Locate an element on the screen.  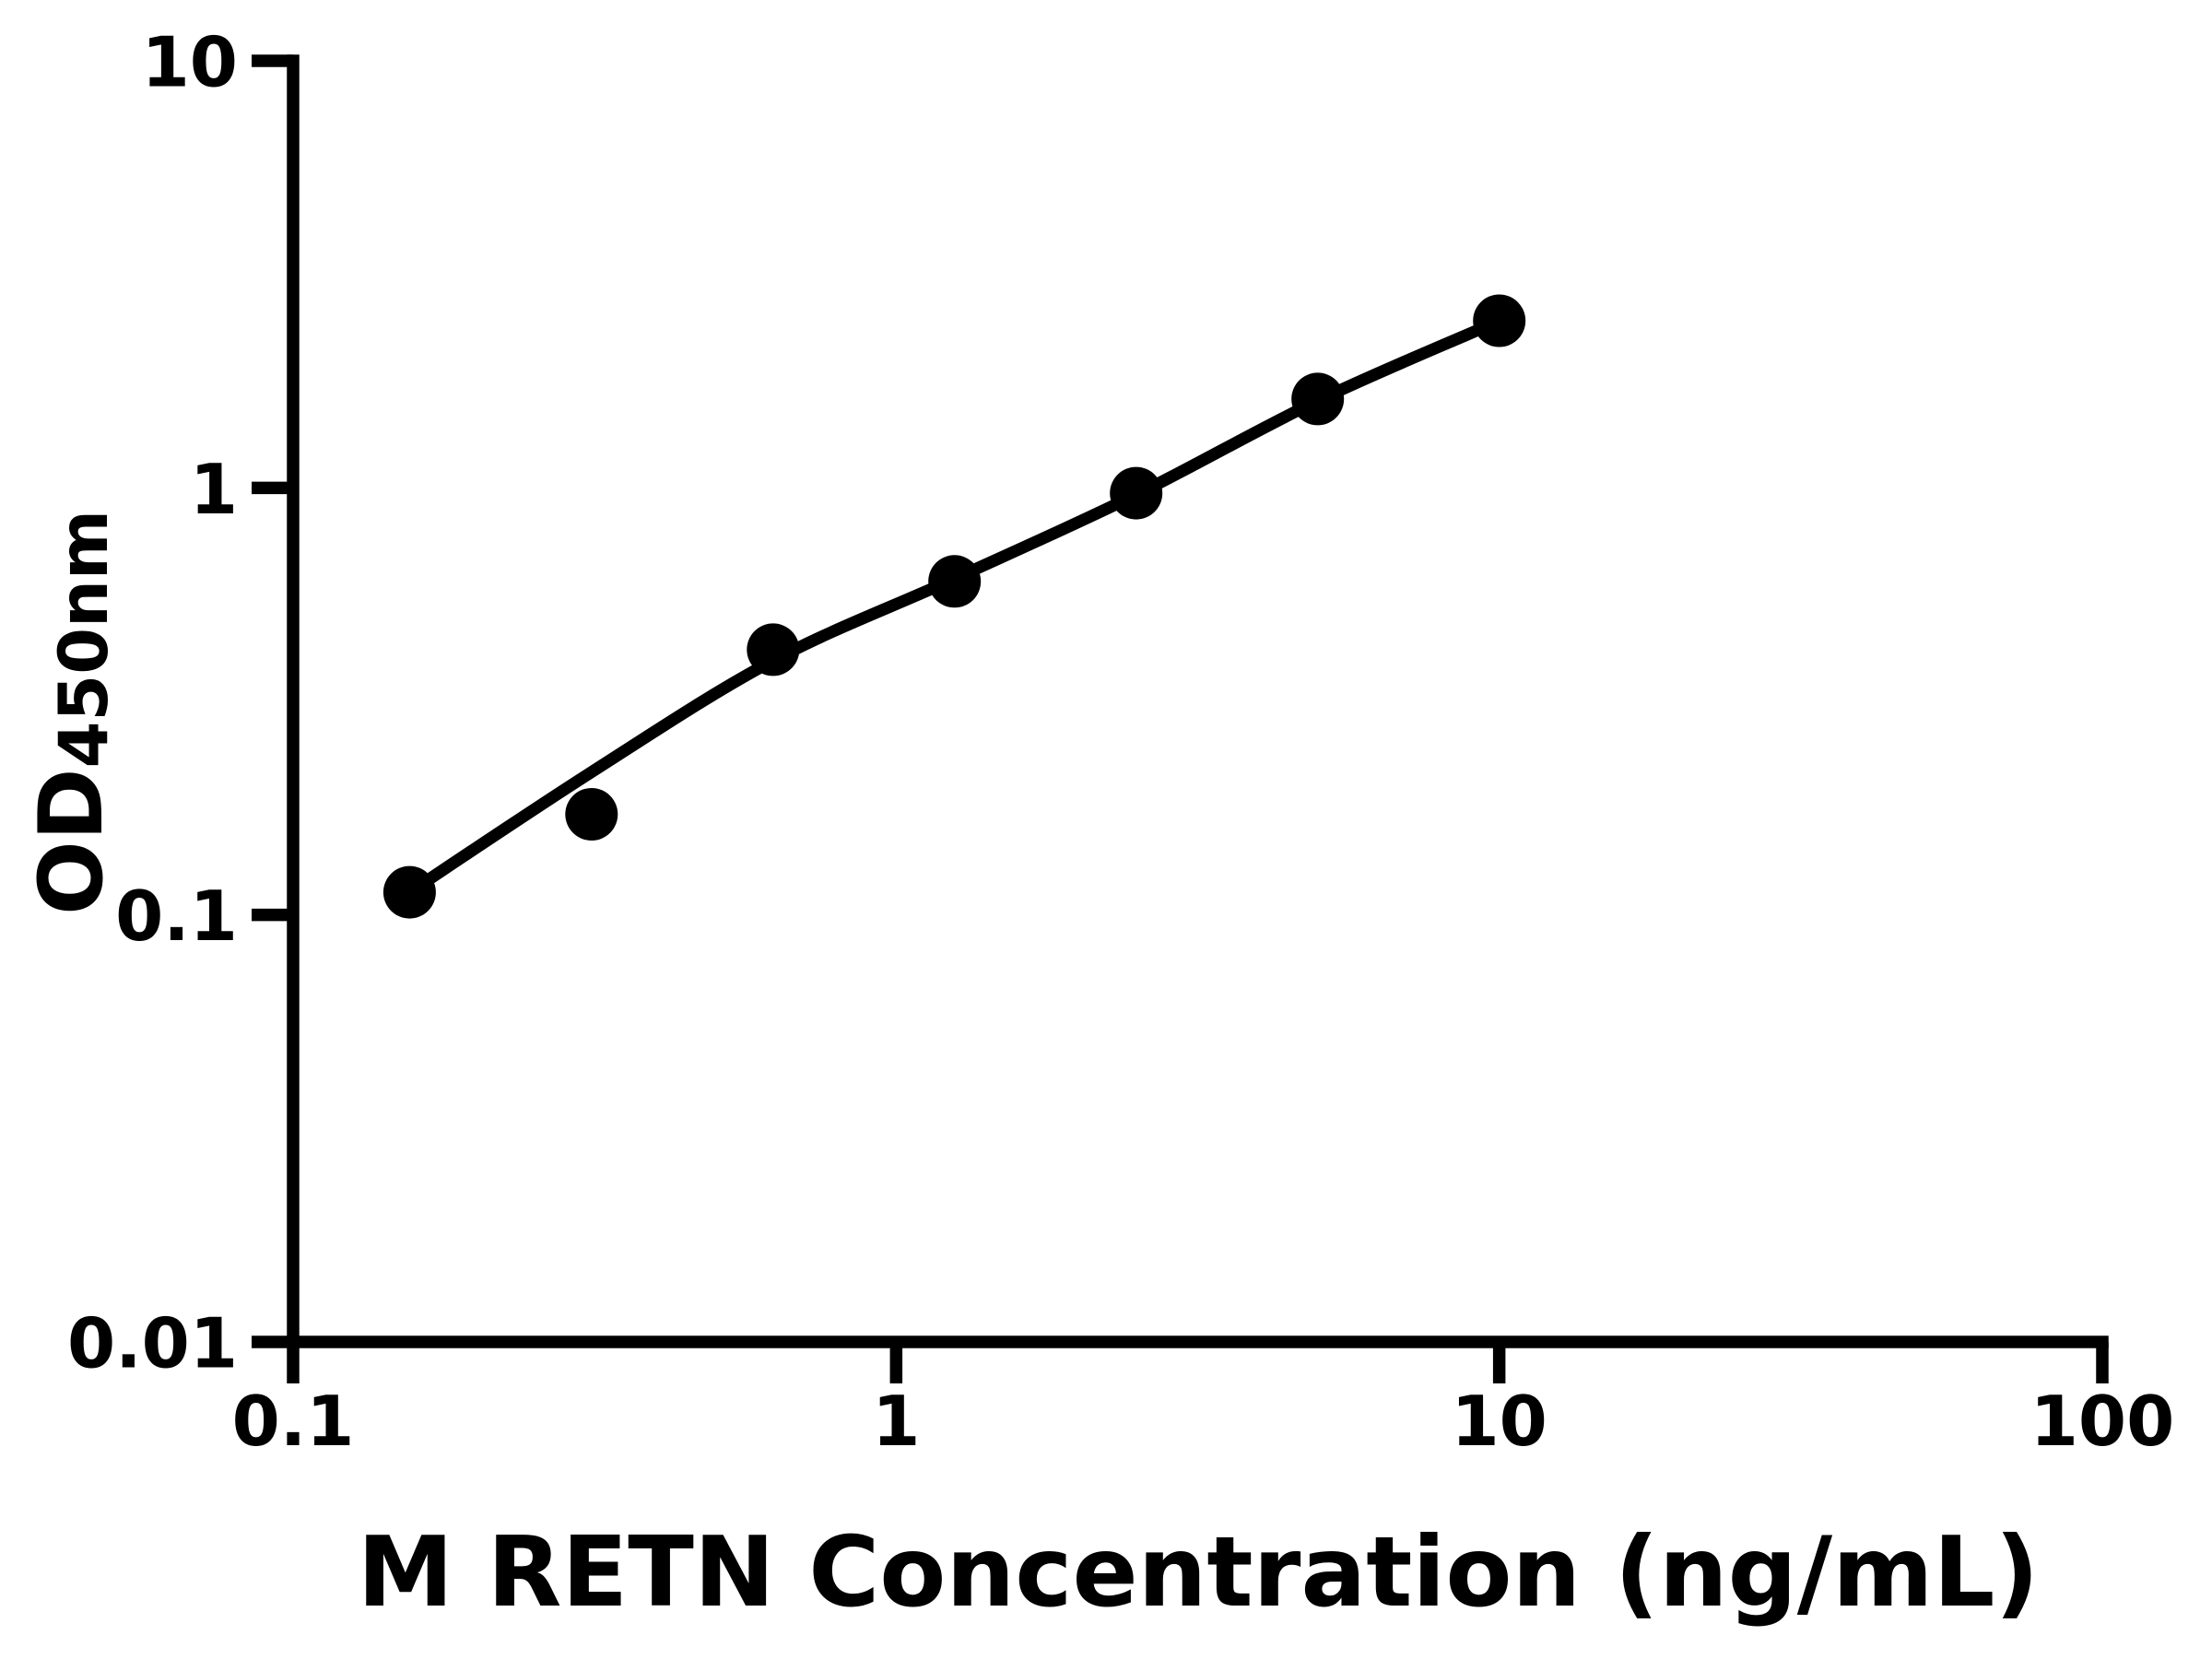
x-tick-label: 0.1 is located at coordinates (293, 1421).